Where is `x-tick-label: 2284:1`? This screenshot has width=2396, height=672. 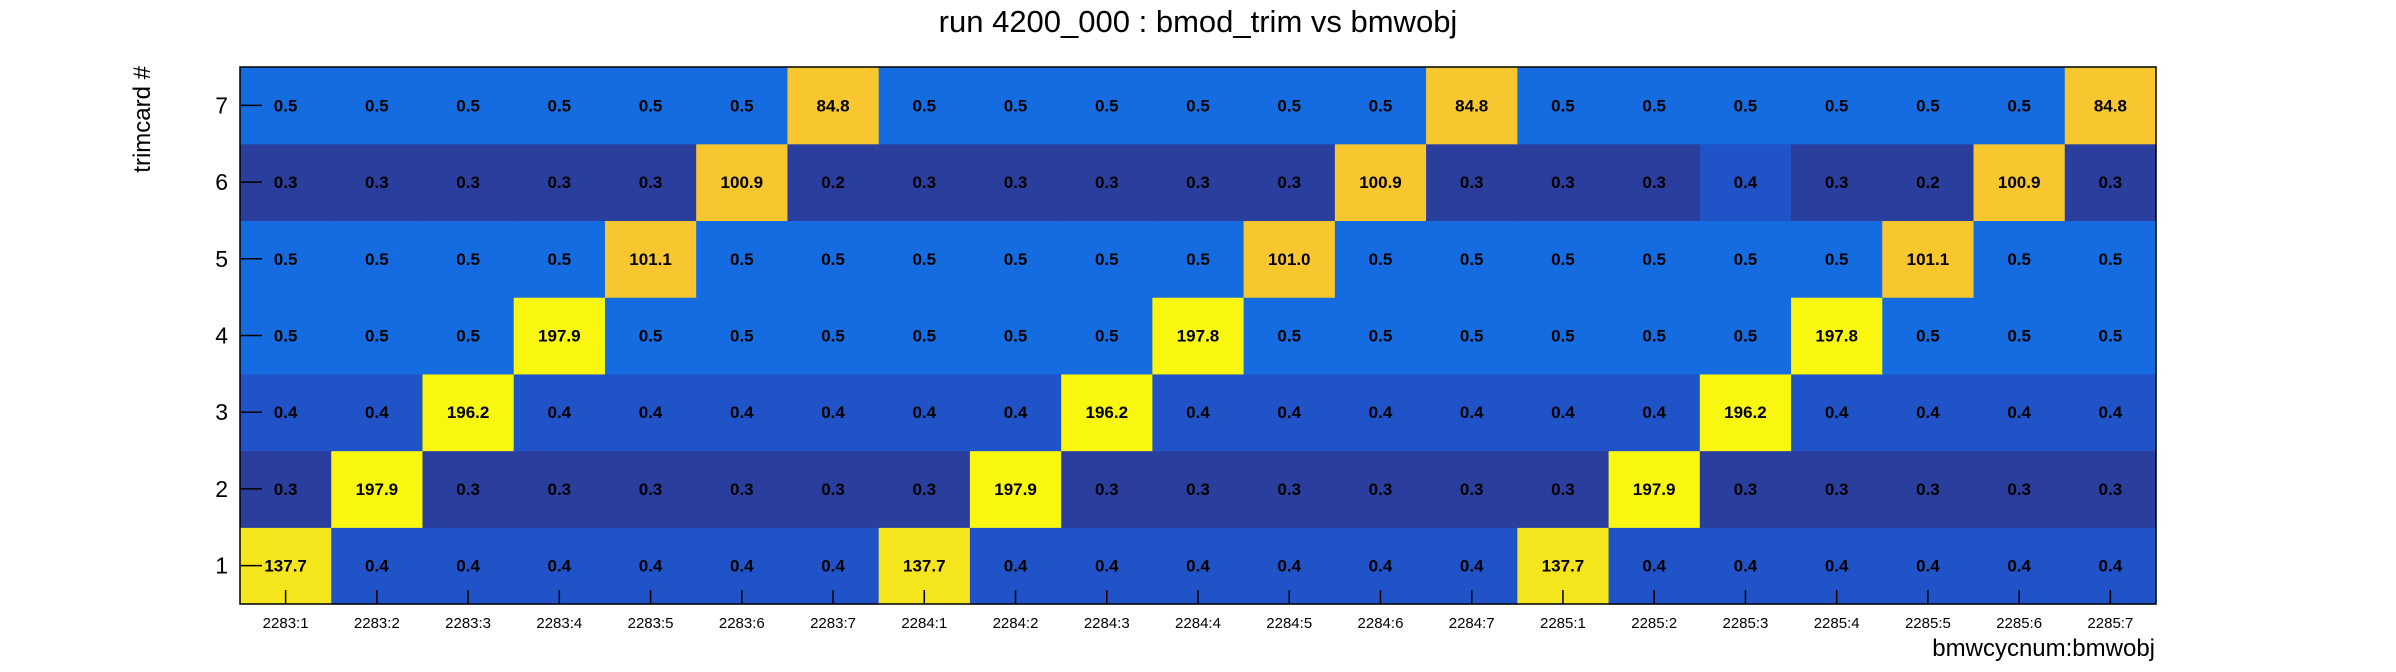
x-tick-label: 2284:1 is located at coordinates (924, 623).